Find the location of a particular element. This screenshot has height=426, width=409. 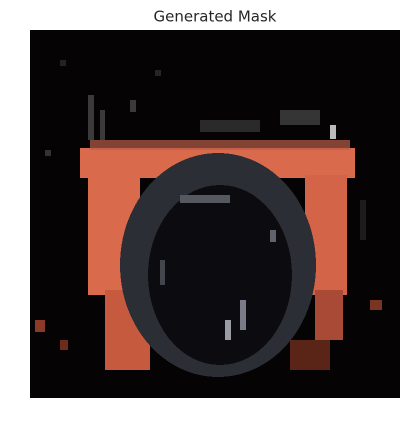

image-title: Generated Mask is located at coordinates (215, 17).